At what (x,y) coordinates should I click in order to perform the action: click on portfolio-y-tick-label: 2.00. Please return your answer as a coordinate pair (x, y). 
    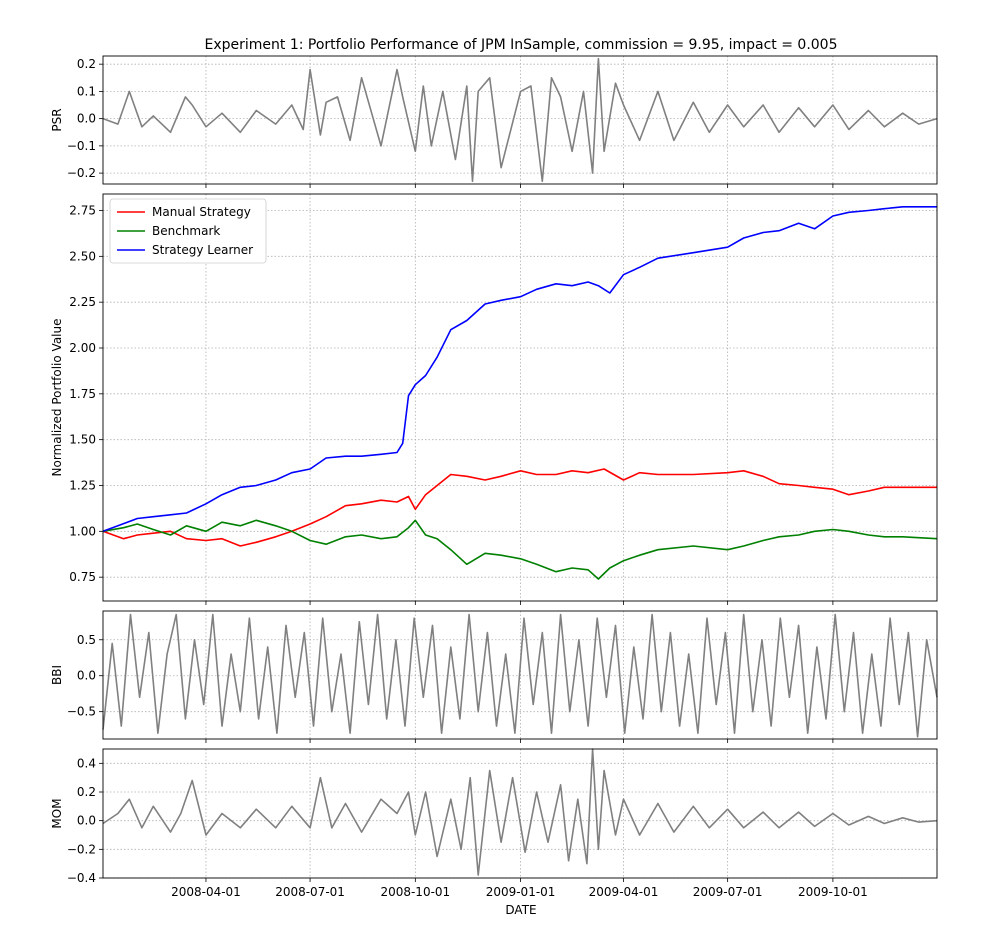
    Looking at the image, I should click on (82, 348).